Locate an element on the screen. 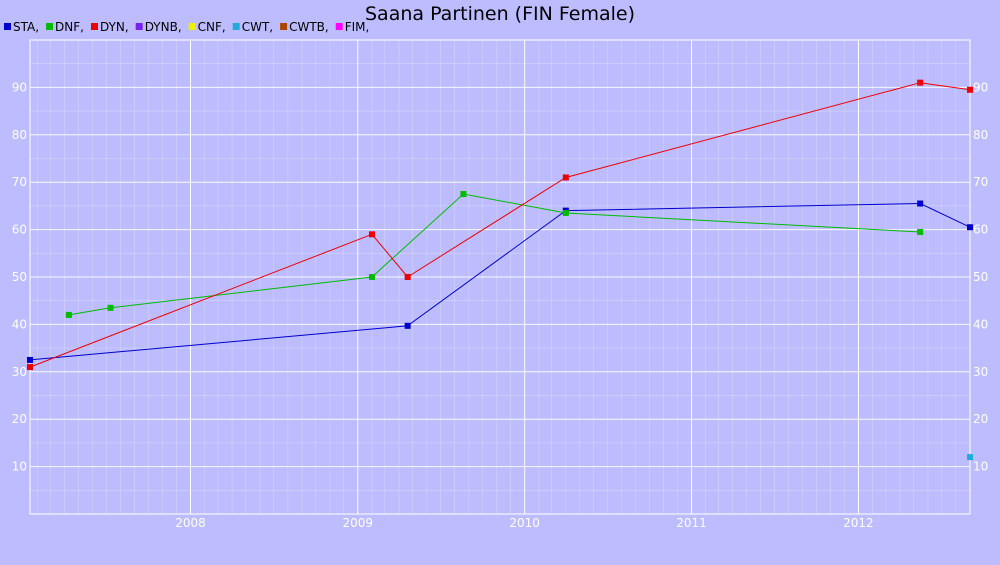 This screenshot has height=565, width=1000. data-point-cwt is located at coordinates (970, 457).